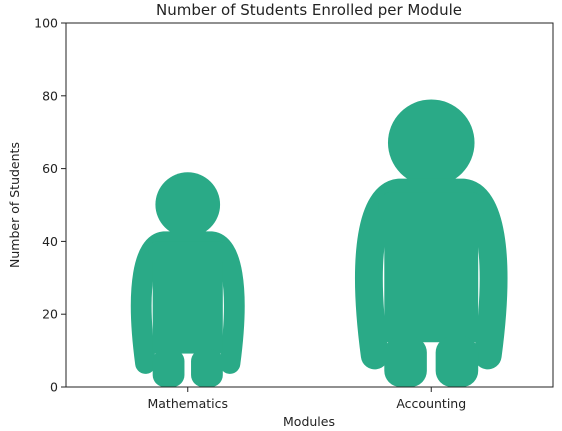 This screenshot has height=431, width=562. What do you see at coordinates (46, 23) in the screenshot?
I see `y-tick-label: 100` at bounding box center [46, 23].